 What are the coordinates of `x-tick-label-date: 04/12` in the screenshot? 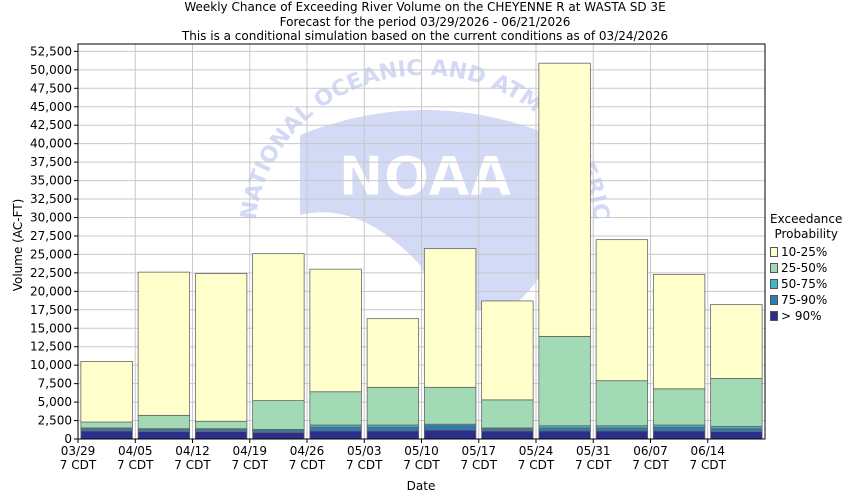 It's located at (192, 451).